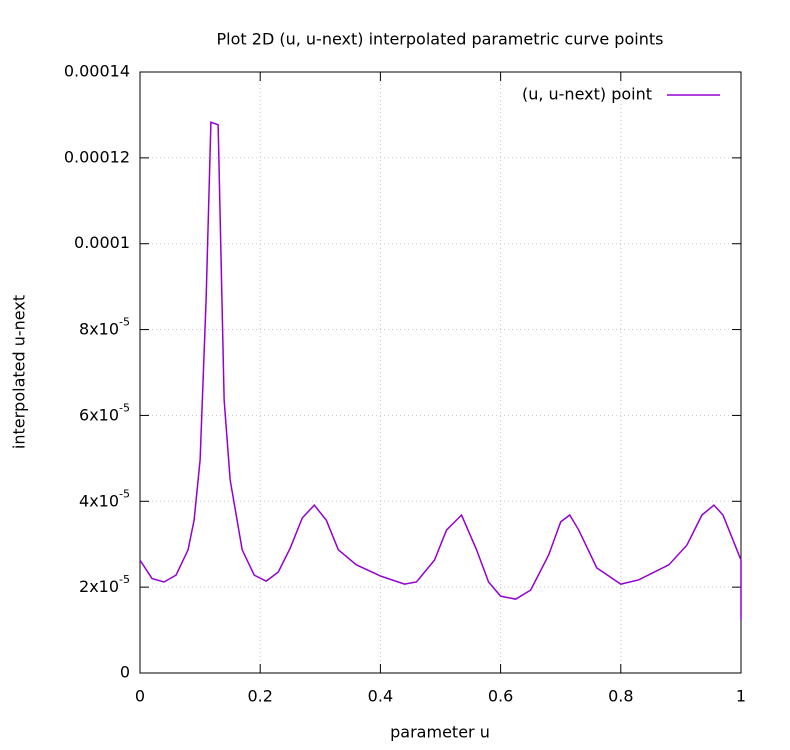  What do you see at coordinates (440, 732) in the screenshot?
I see `x-axis-label: parameter u` at bounding box center [440, 732].